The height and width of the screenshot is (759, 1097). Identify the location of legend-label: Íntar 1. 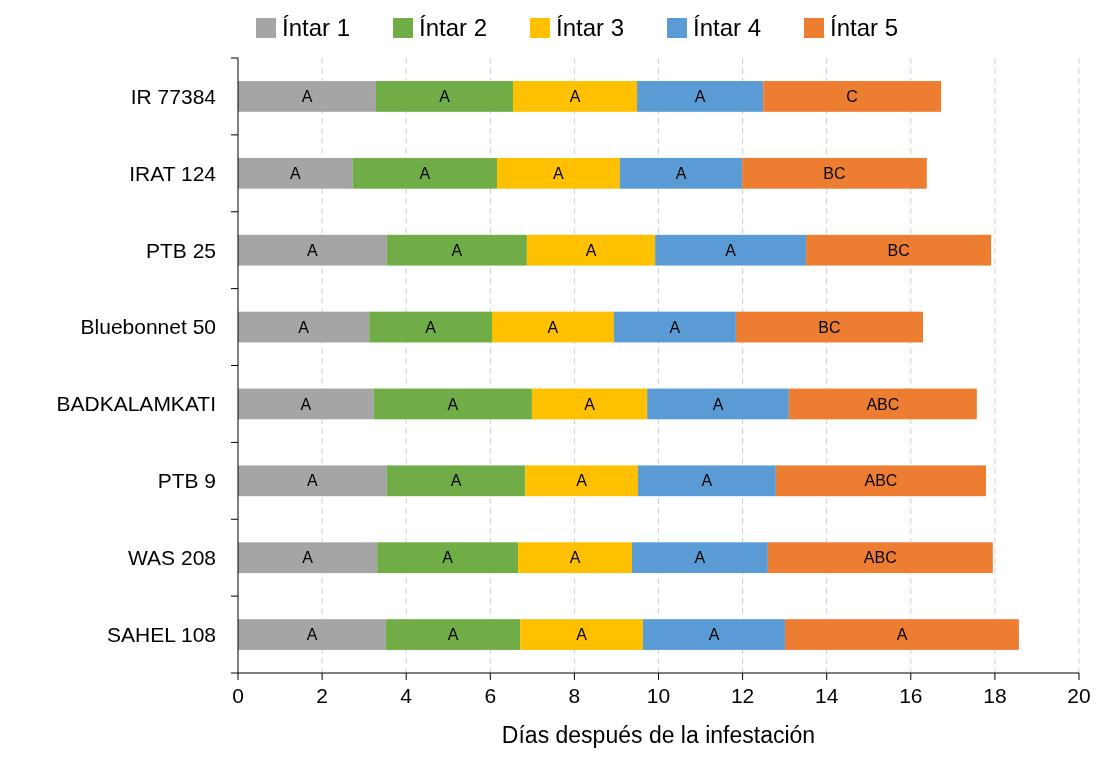
(316, 28).